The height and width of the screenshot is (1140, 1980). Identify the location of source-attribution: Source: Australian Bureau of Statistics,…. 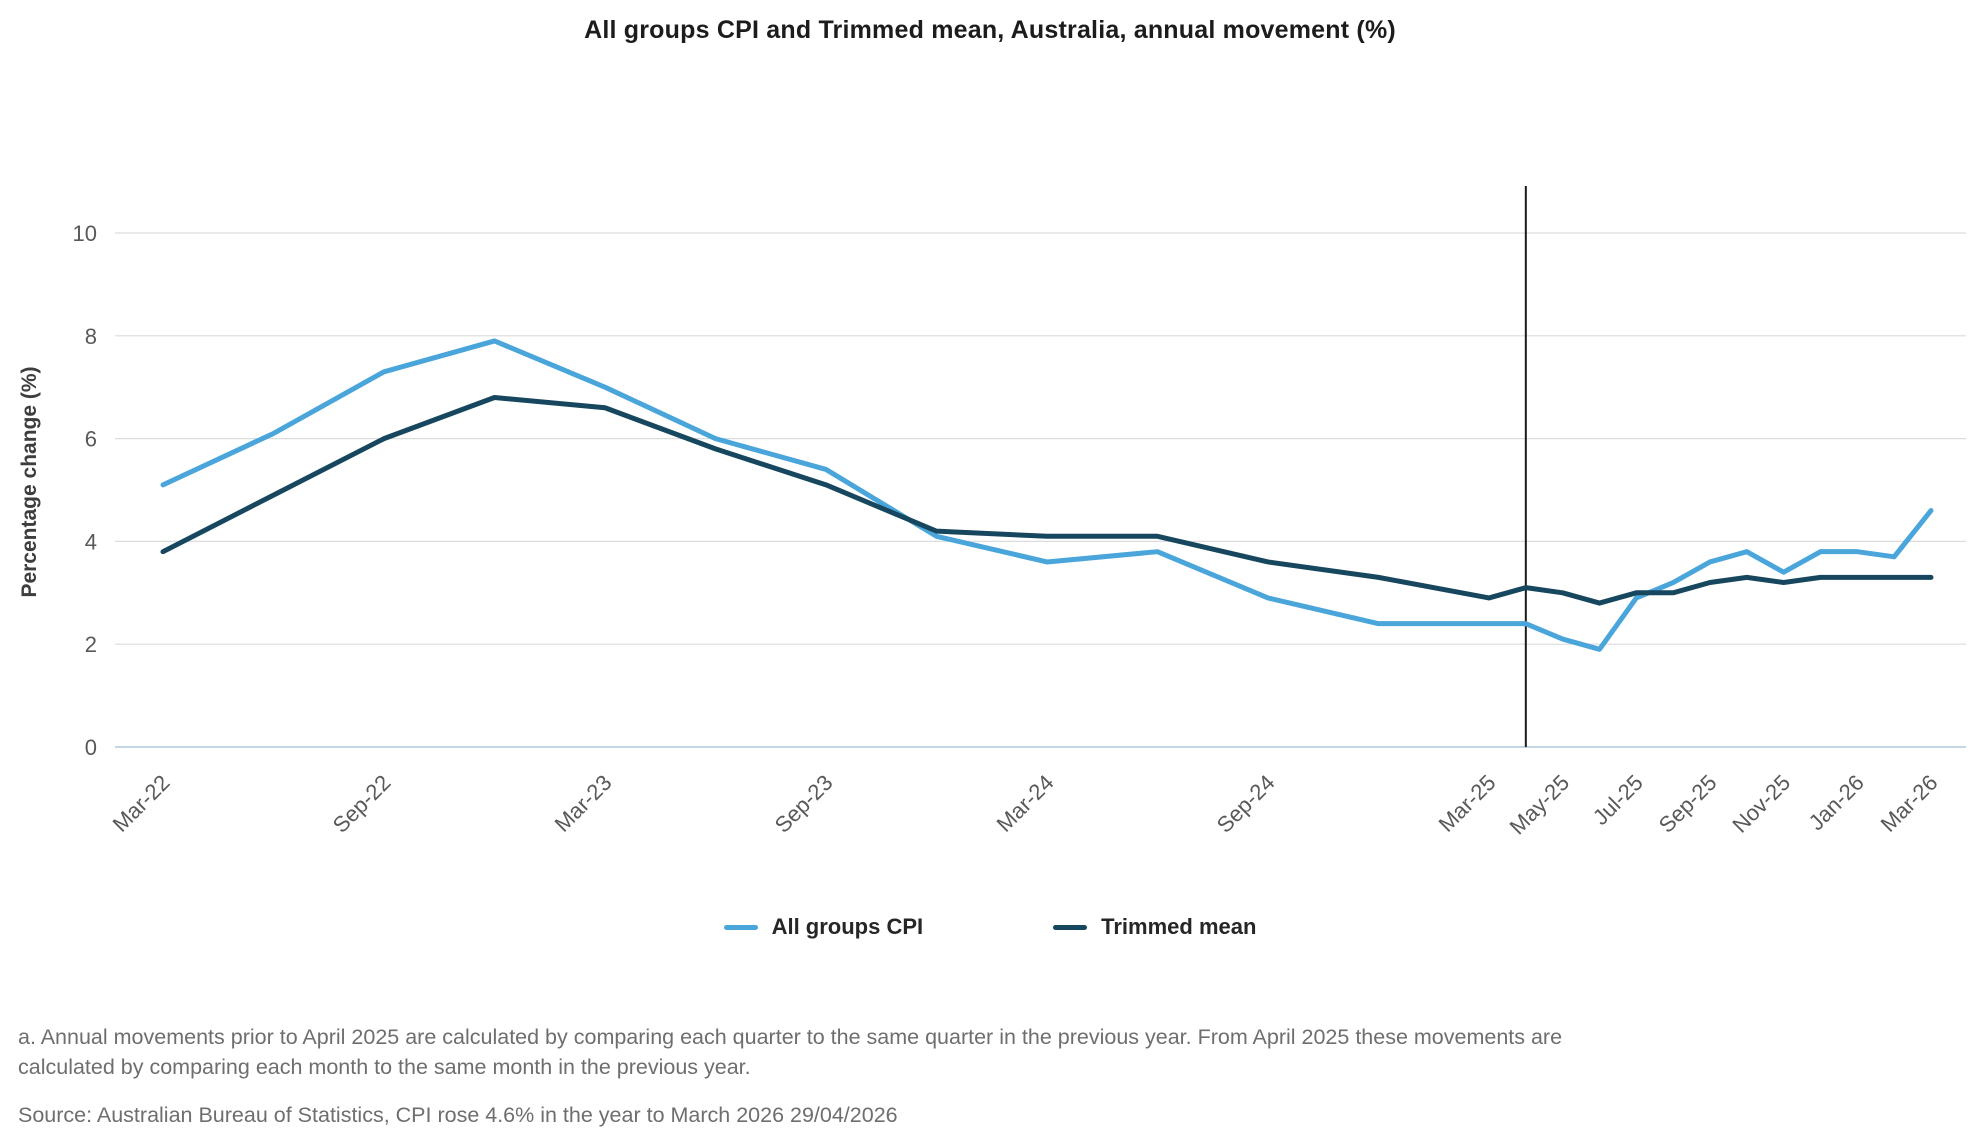
(458, 1115).